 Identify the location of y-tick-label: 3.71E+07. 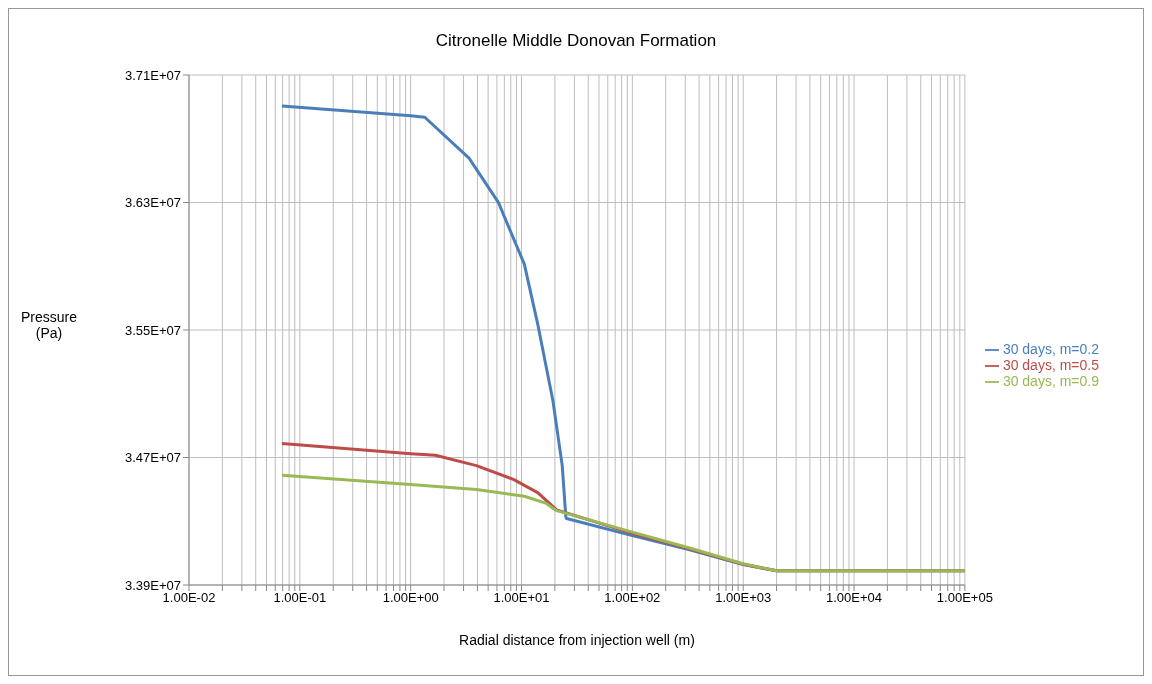
(152, 75).